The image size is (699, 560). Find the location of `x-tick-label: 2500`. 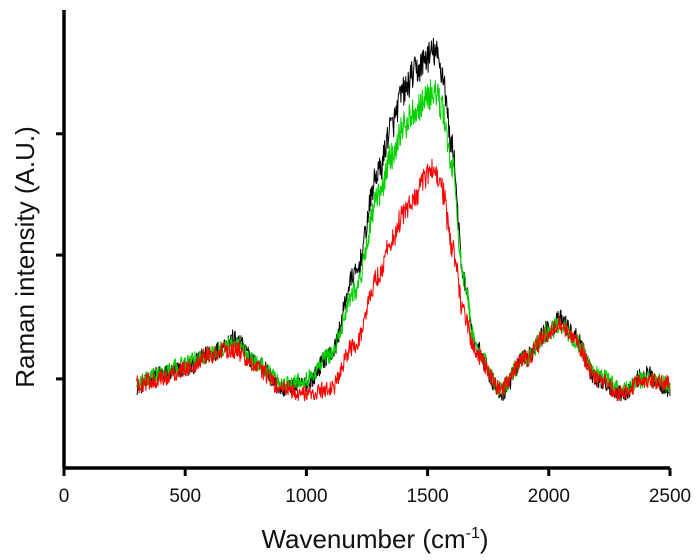

x-tick-label: 2500 is located at coordinates (670, 496).